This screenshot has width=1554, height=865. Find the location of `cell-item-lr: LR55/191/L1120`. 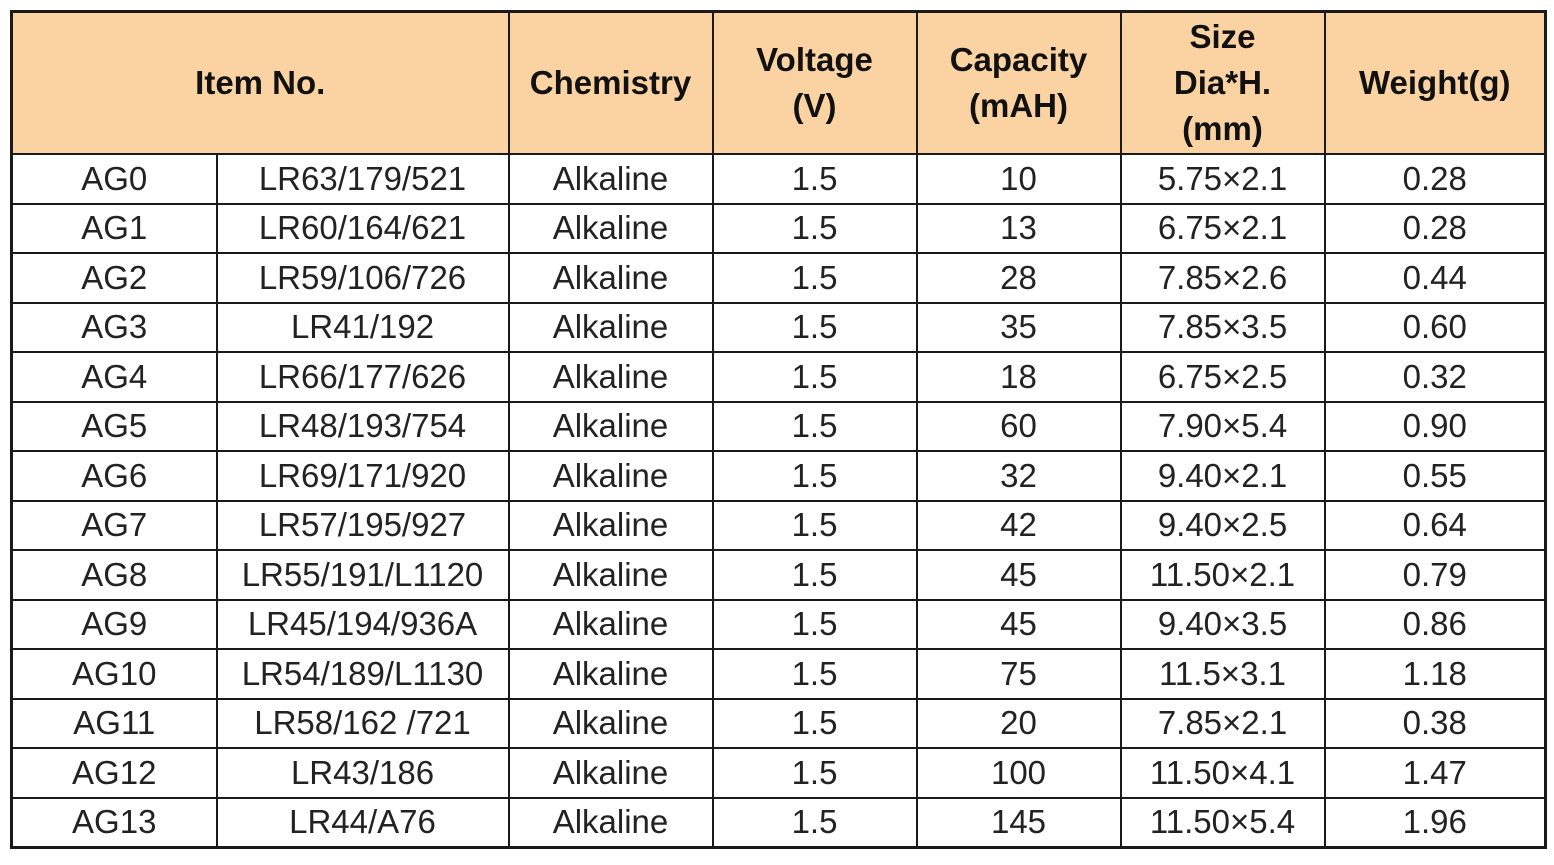

cell-item-lr: LR55/191/L1120 is located at coordinates (362, 575).